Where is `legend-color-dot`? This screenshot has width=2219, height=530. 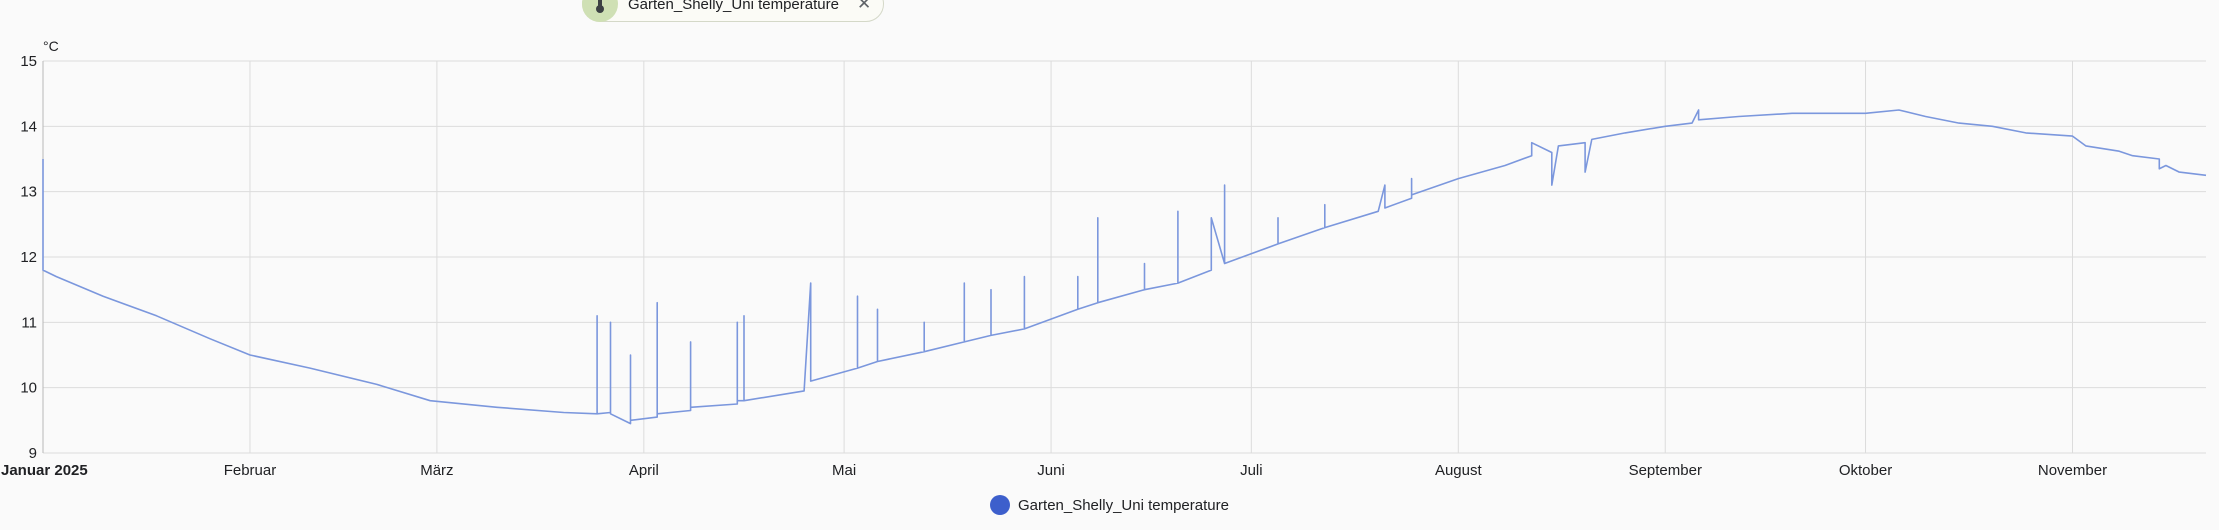 legend-color-dot is located at coordinates (1000, 505).